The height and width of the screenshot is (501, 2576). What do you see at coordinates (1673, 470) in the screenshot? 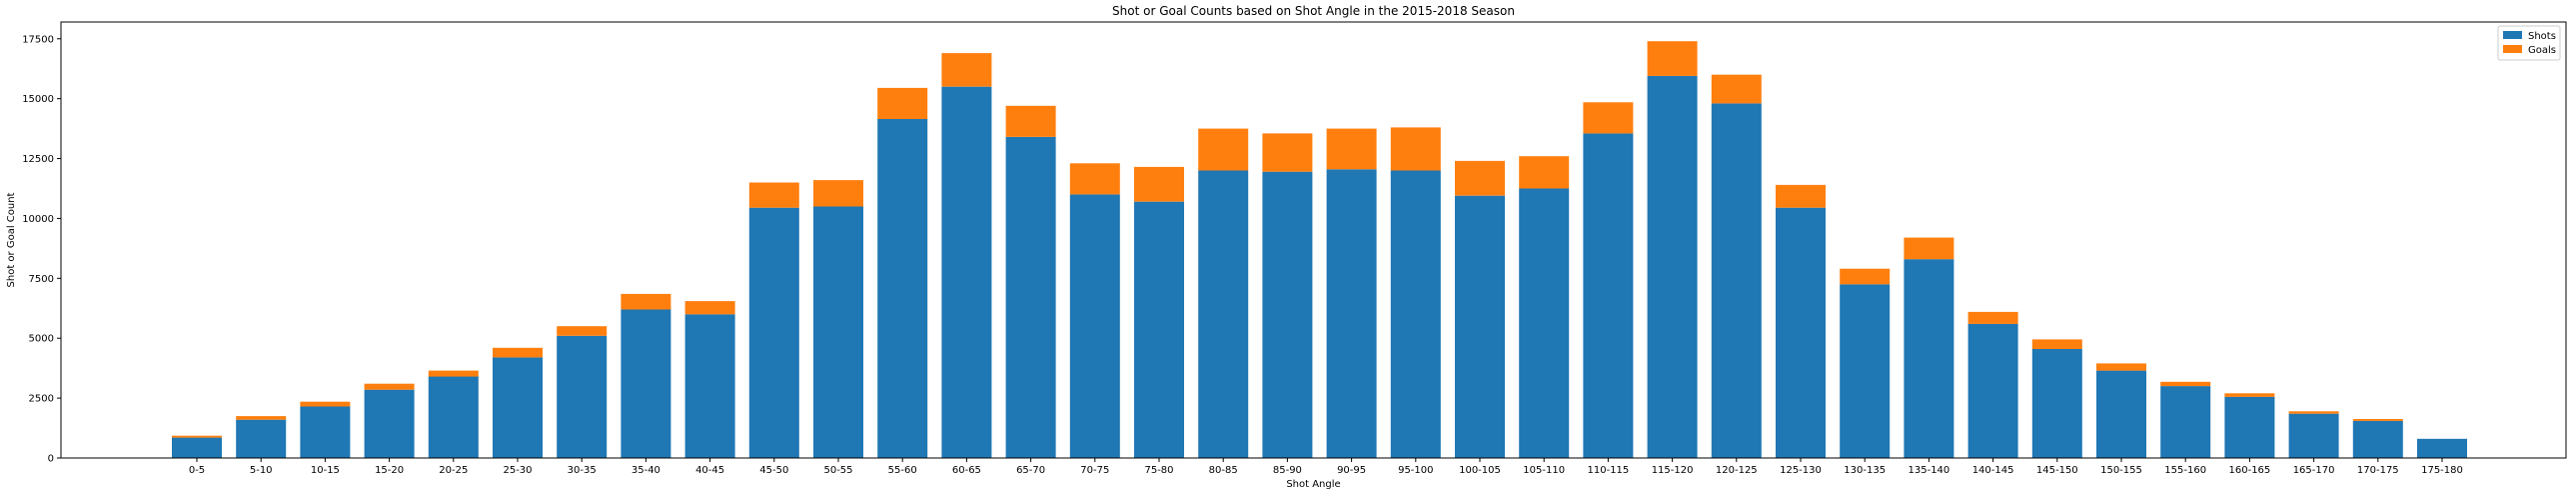
I see `x-tick-label: 115-120` at bounding box center [1673, 470].